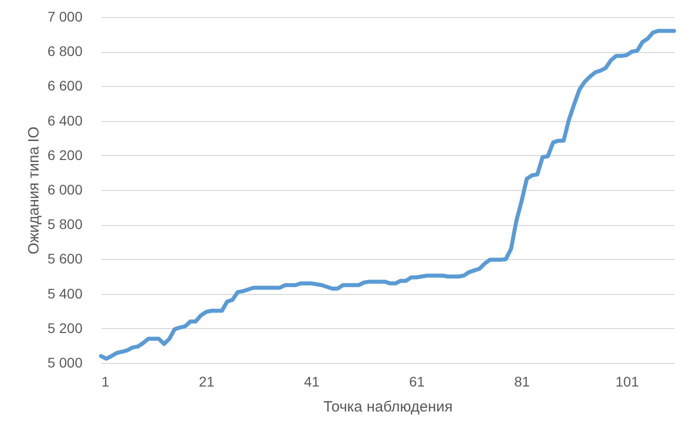 This screenshot has height=439, width=700. What do you see at coordinates (65, 328) in the screenshot?
I see `y-tick-label: 5 200` at bounding box center [65, 328].